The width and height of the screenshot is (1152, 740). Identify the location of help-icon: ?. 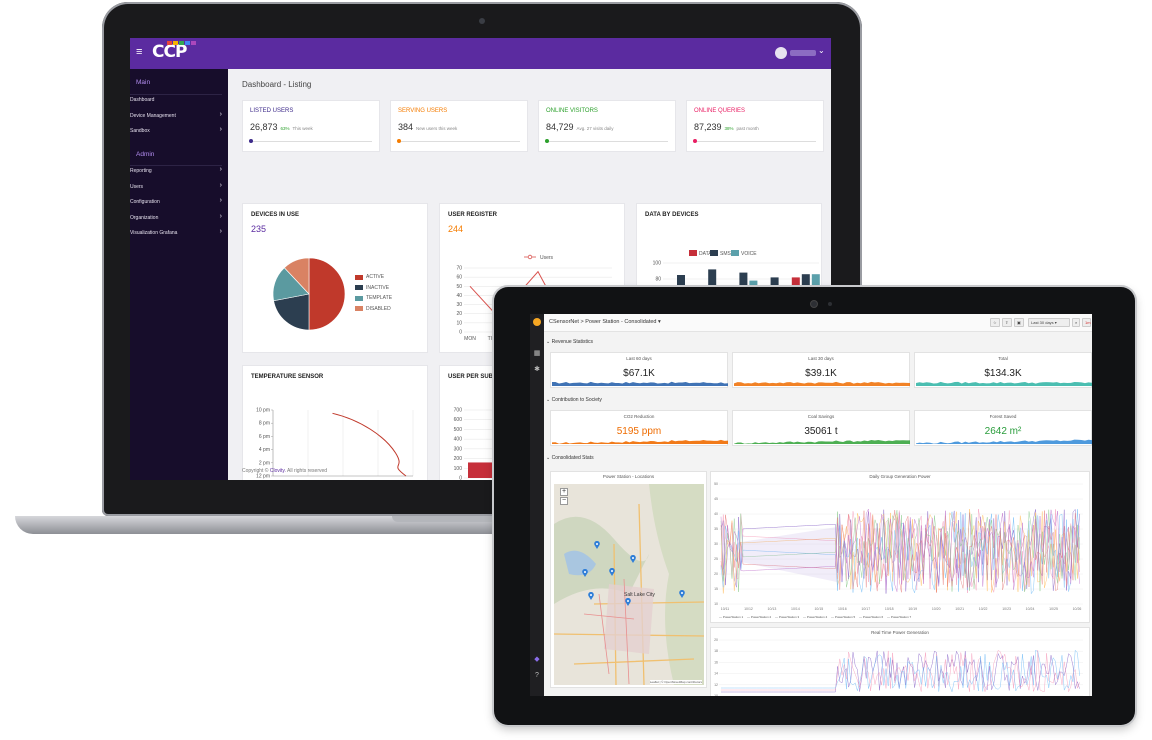
(537, 675).